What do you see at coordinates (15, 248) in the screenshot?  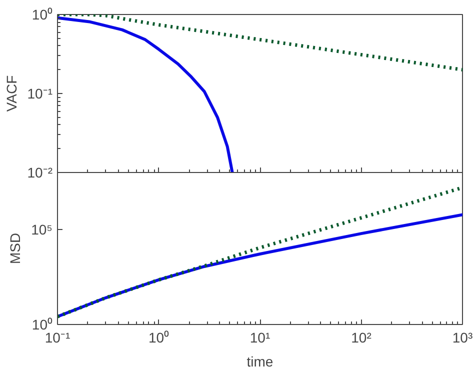 I see `y-axis-title: MSD` at bounding box center [15, 248].